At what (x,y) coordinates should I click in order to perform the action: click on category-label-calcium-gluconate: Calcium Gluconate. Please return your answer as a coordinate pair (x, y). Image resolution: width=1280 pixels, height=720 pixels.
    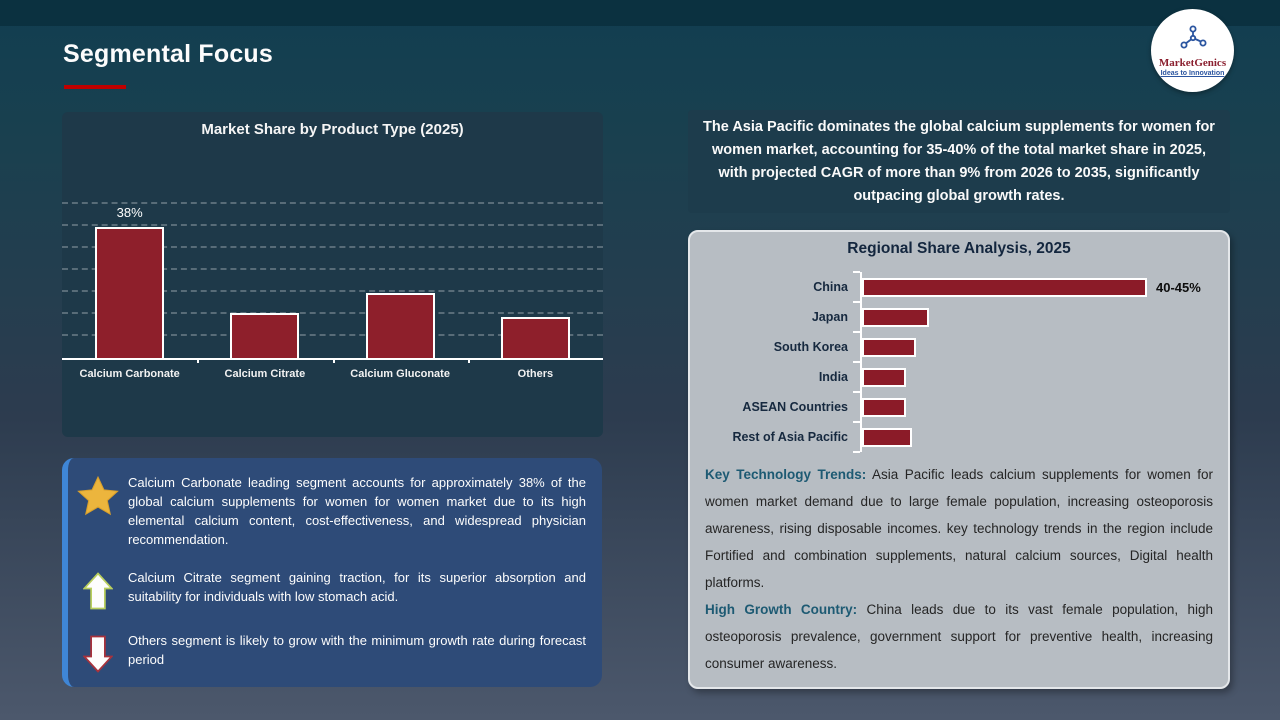
    Looking at the image, I should click on (400, 374).